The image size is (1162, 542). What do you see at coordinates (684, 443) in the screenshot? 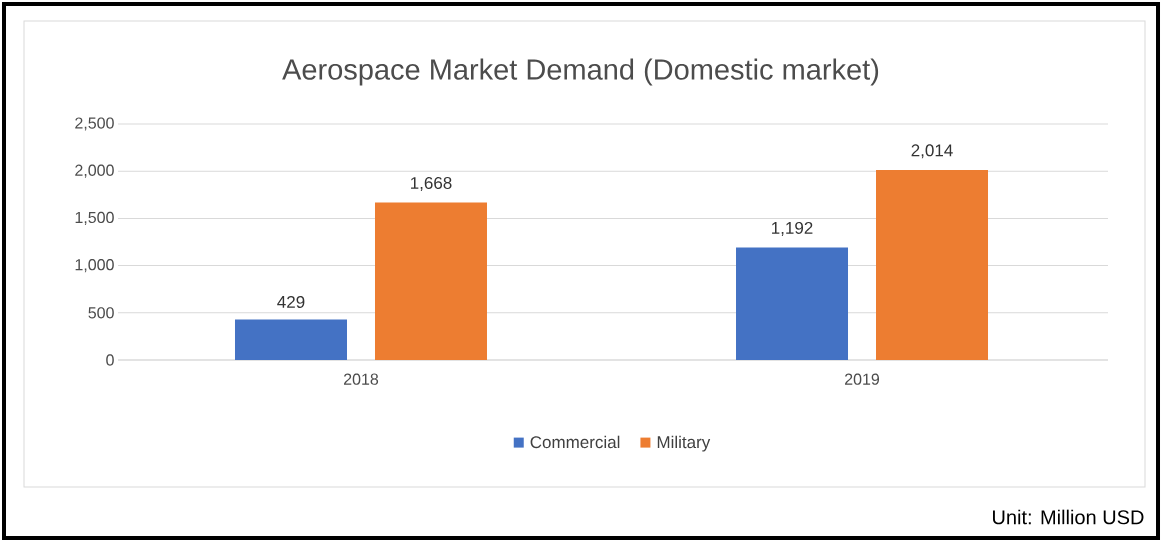
I see `legend-label: Military` at bounding box center [684, 443].